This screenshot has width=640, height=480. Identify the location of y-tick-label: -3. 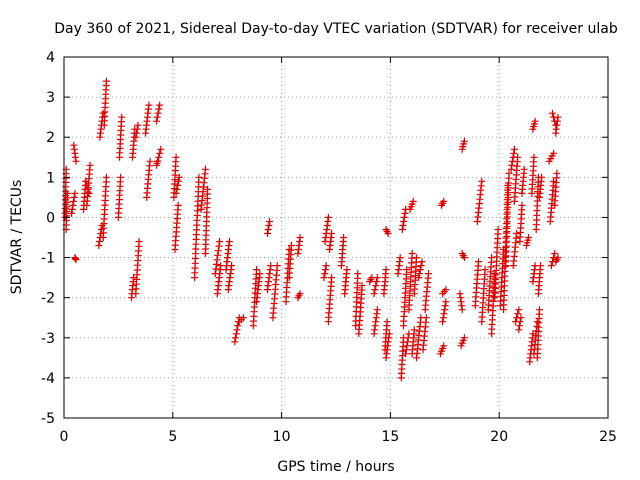
(48, 339).